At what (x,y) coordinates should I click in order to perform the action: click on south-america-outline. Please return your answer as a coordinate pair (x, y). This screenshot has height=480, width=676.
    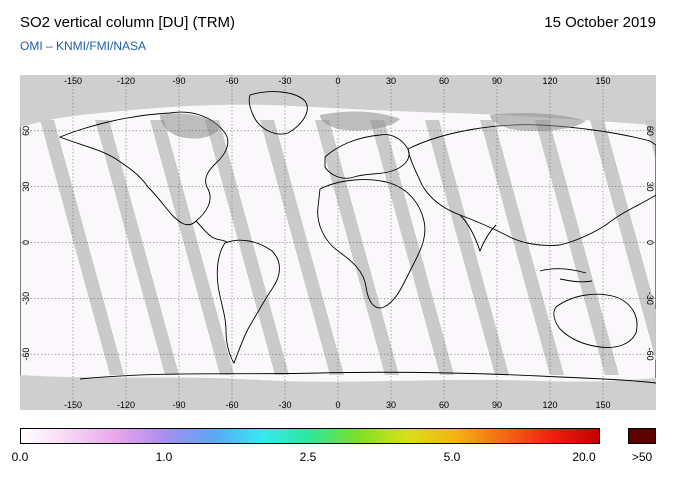
    Looking at the image, I should click on (248, 301).